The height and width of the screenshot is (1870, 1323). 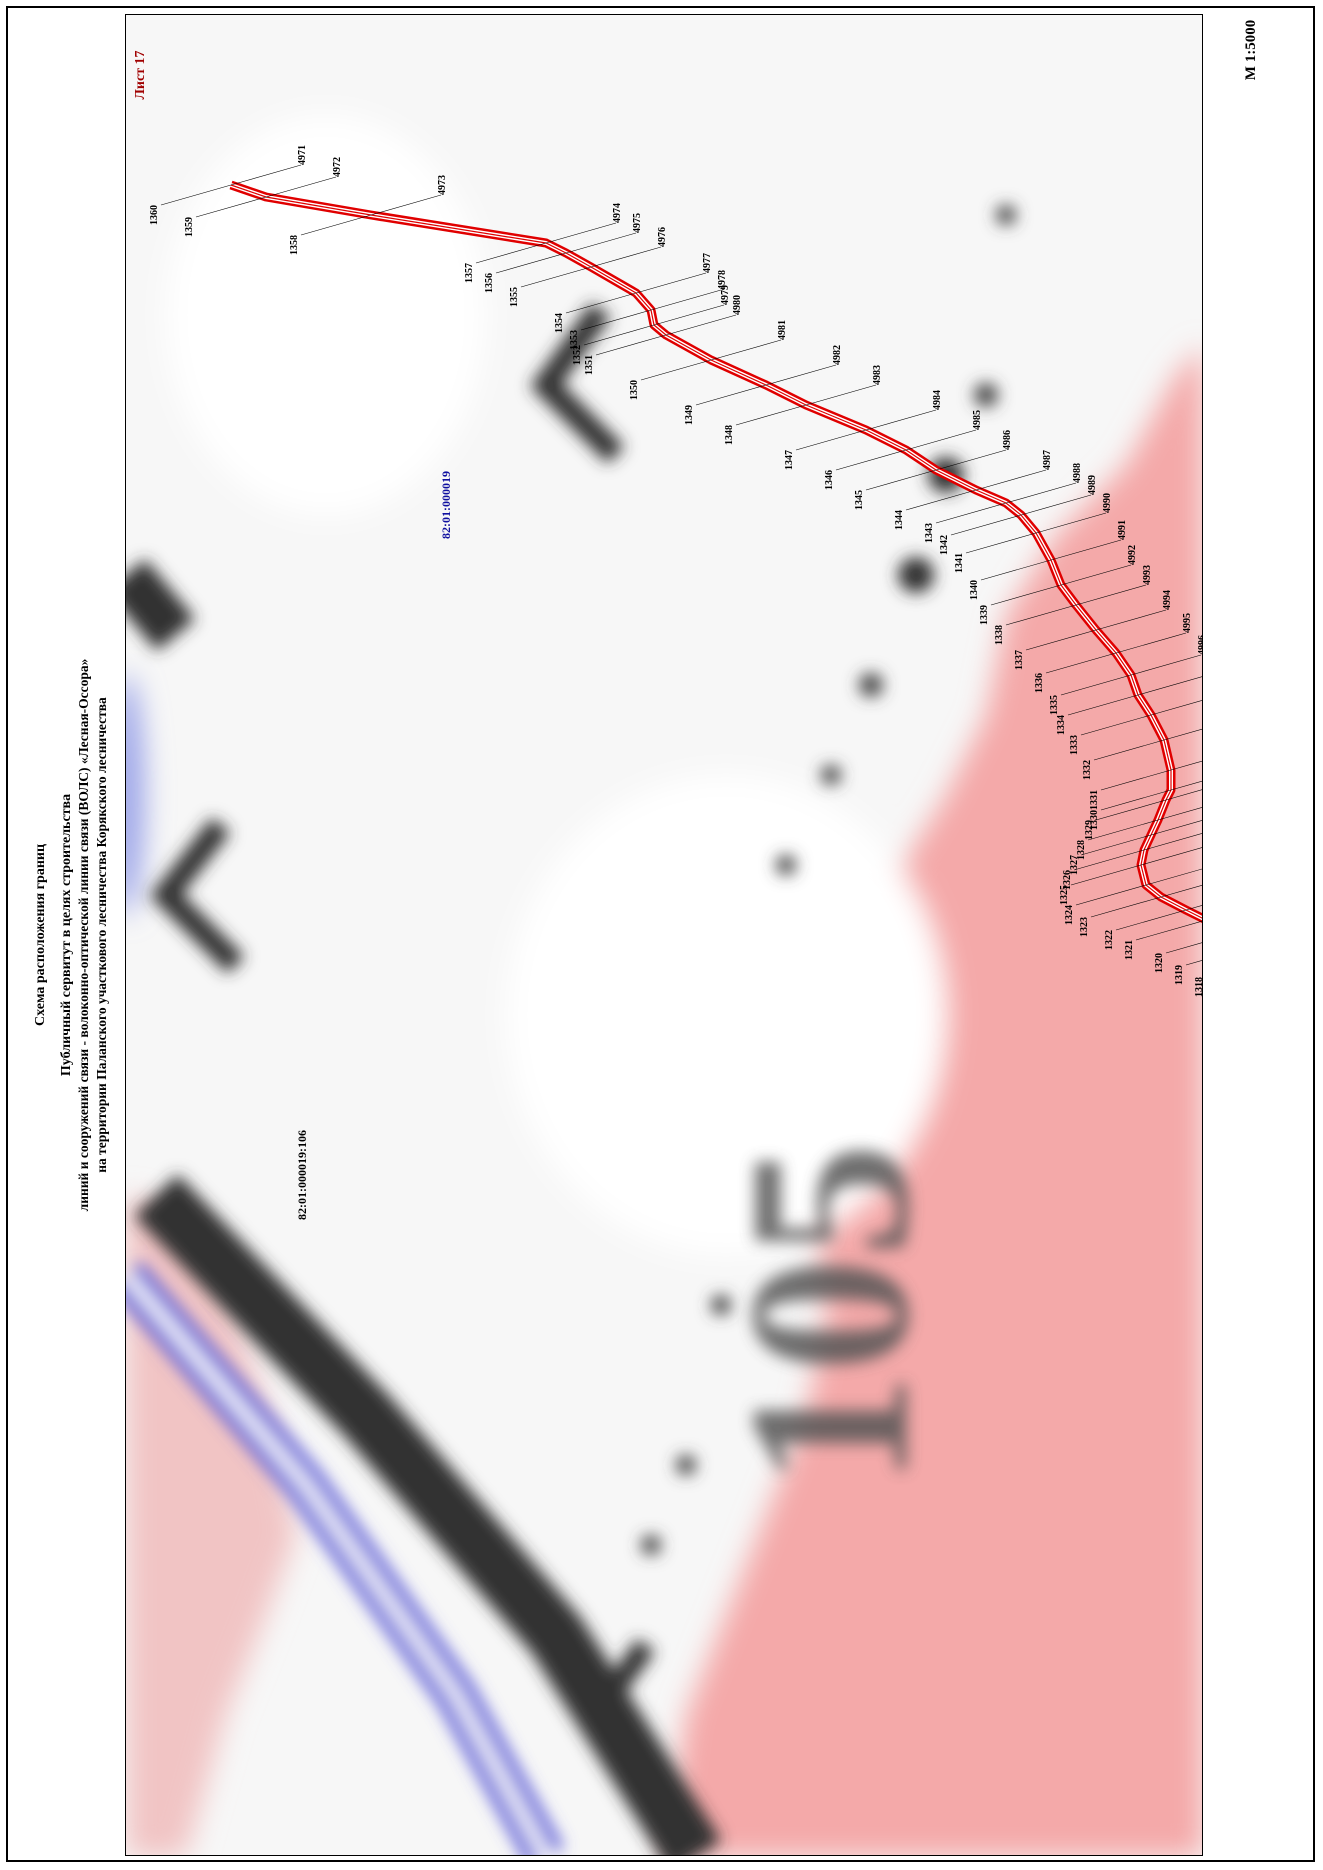 What do you see at coordinates (1092, 485) in the screenshot?
I see `point-label-right: 4989` at bounding box center [1092, 485].